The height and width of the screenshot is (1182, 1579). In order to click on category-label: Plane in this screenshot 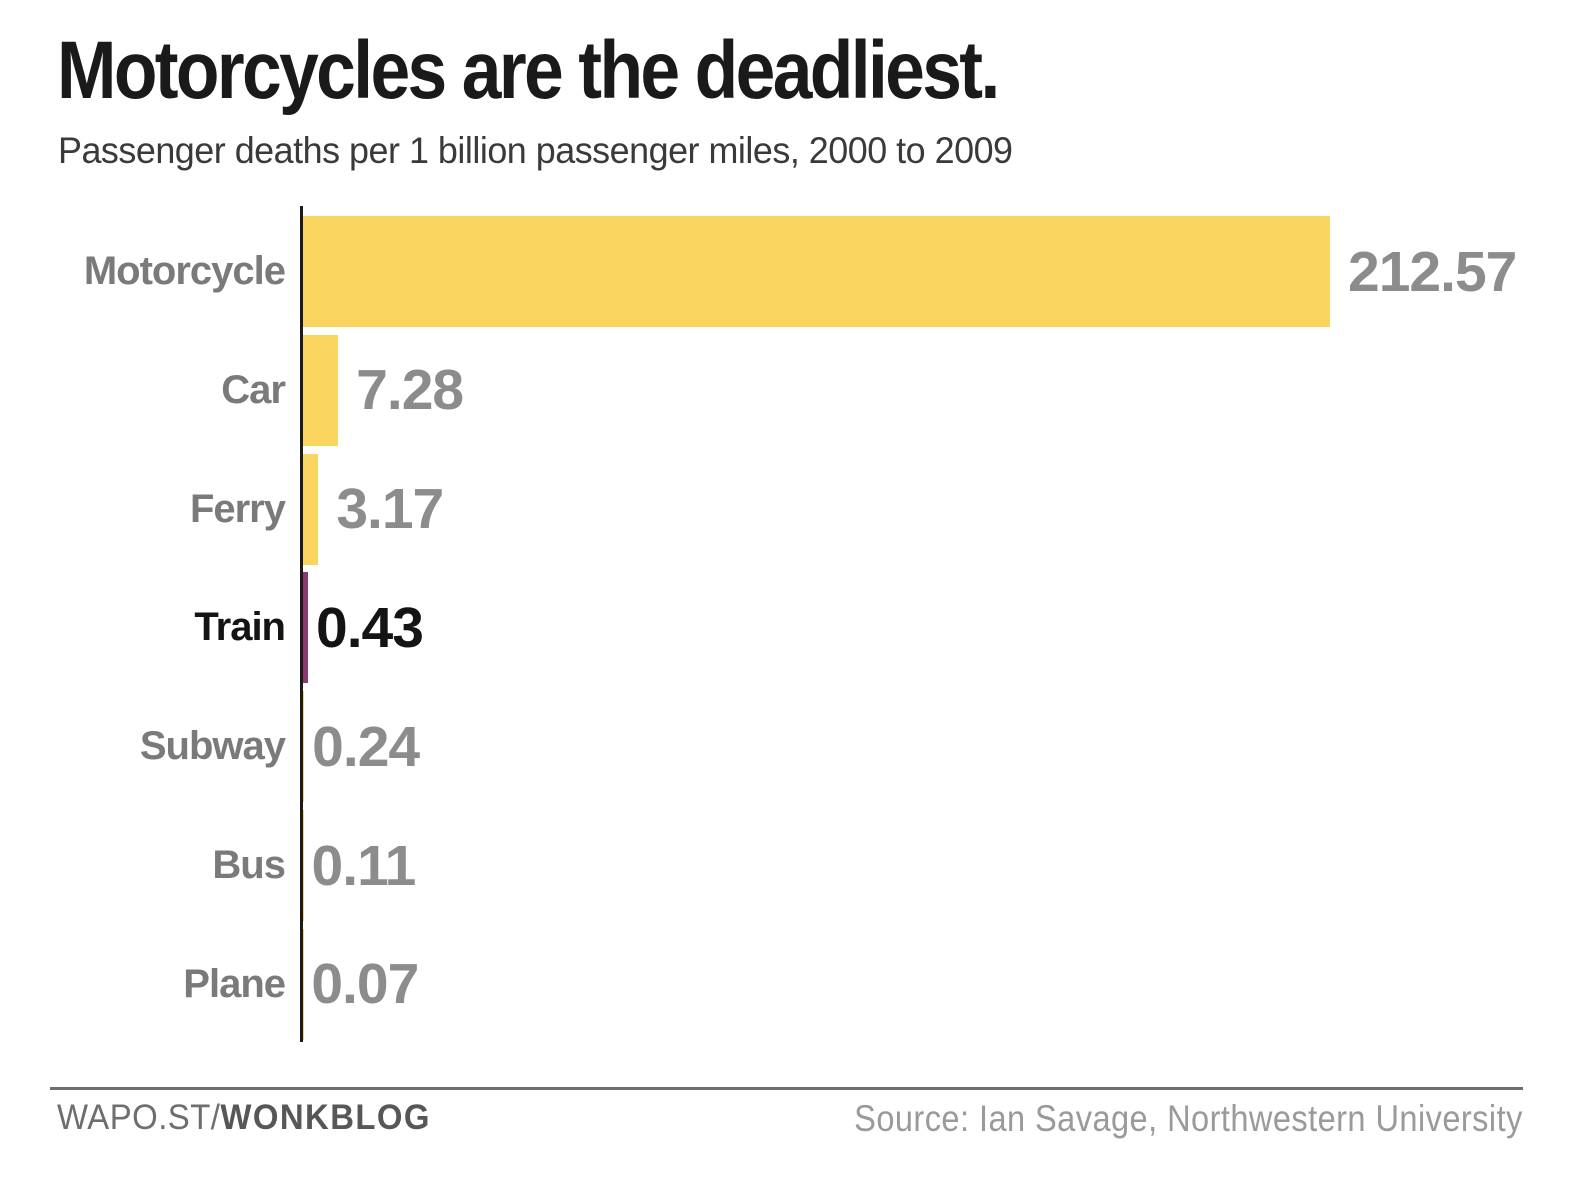, I will do `click(234, 983)`.